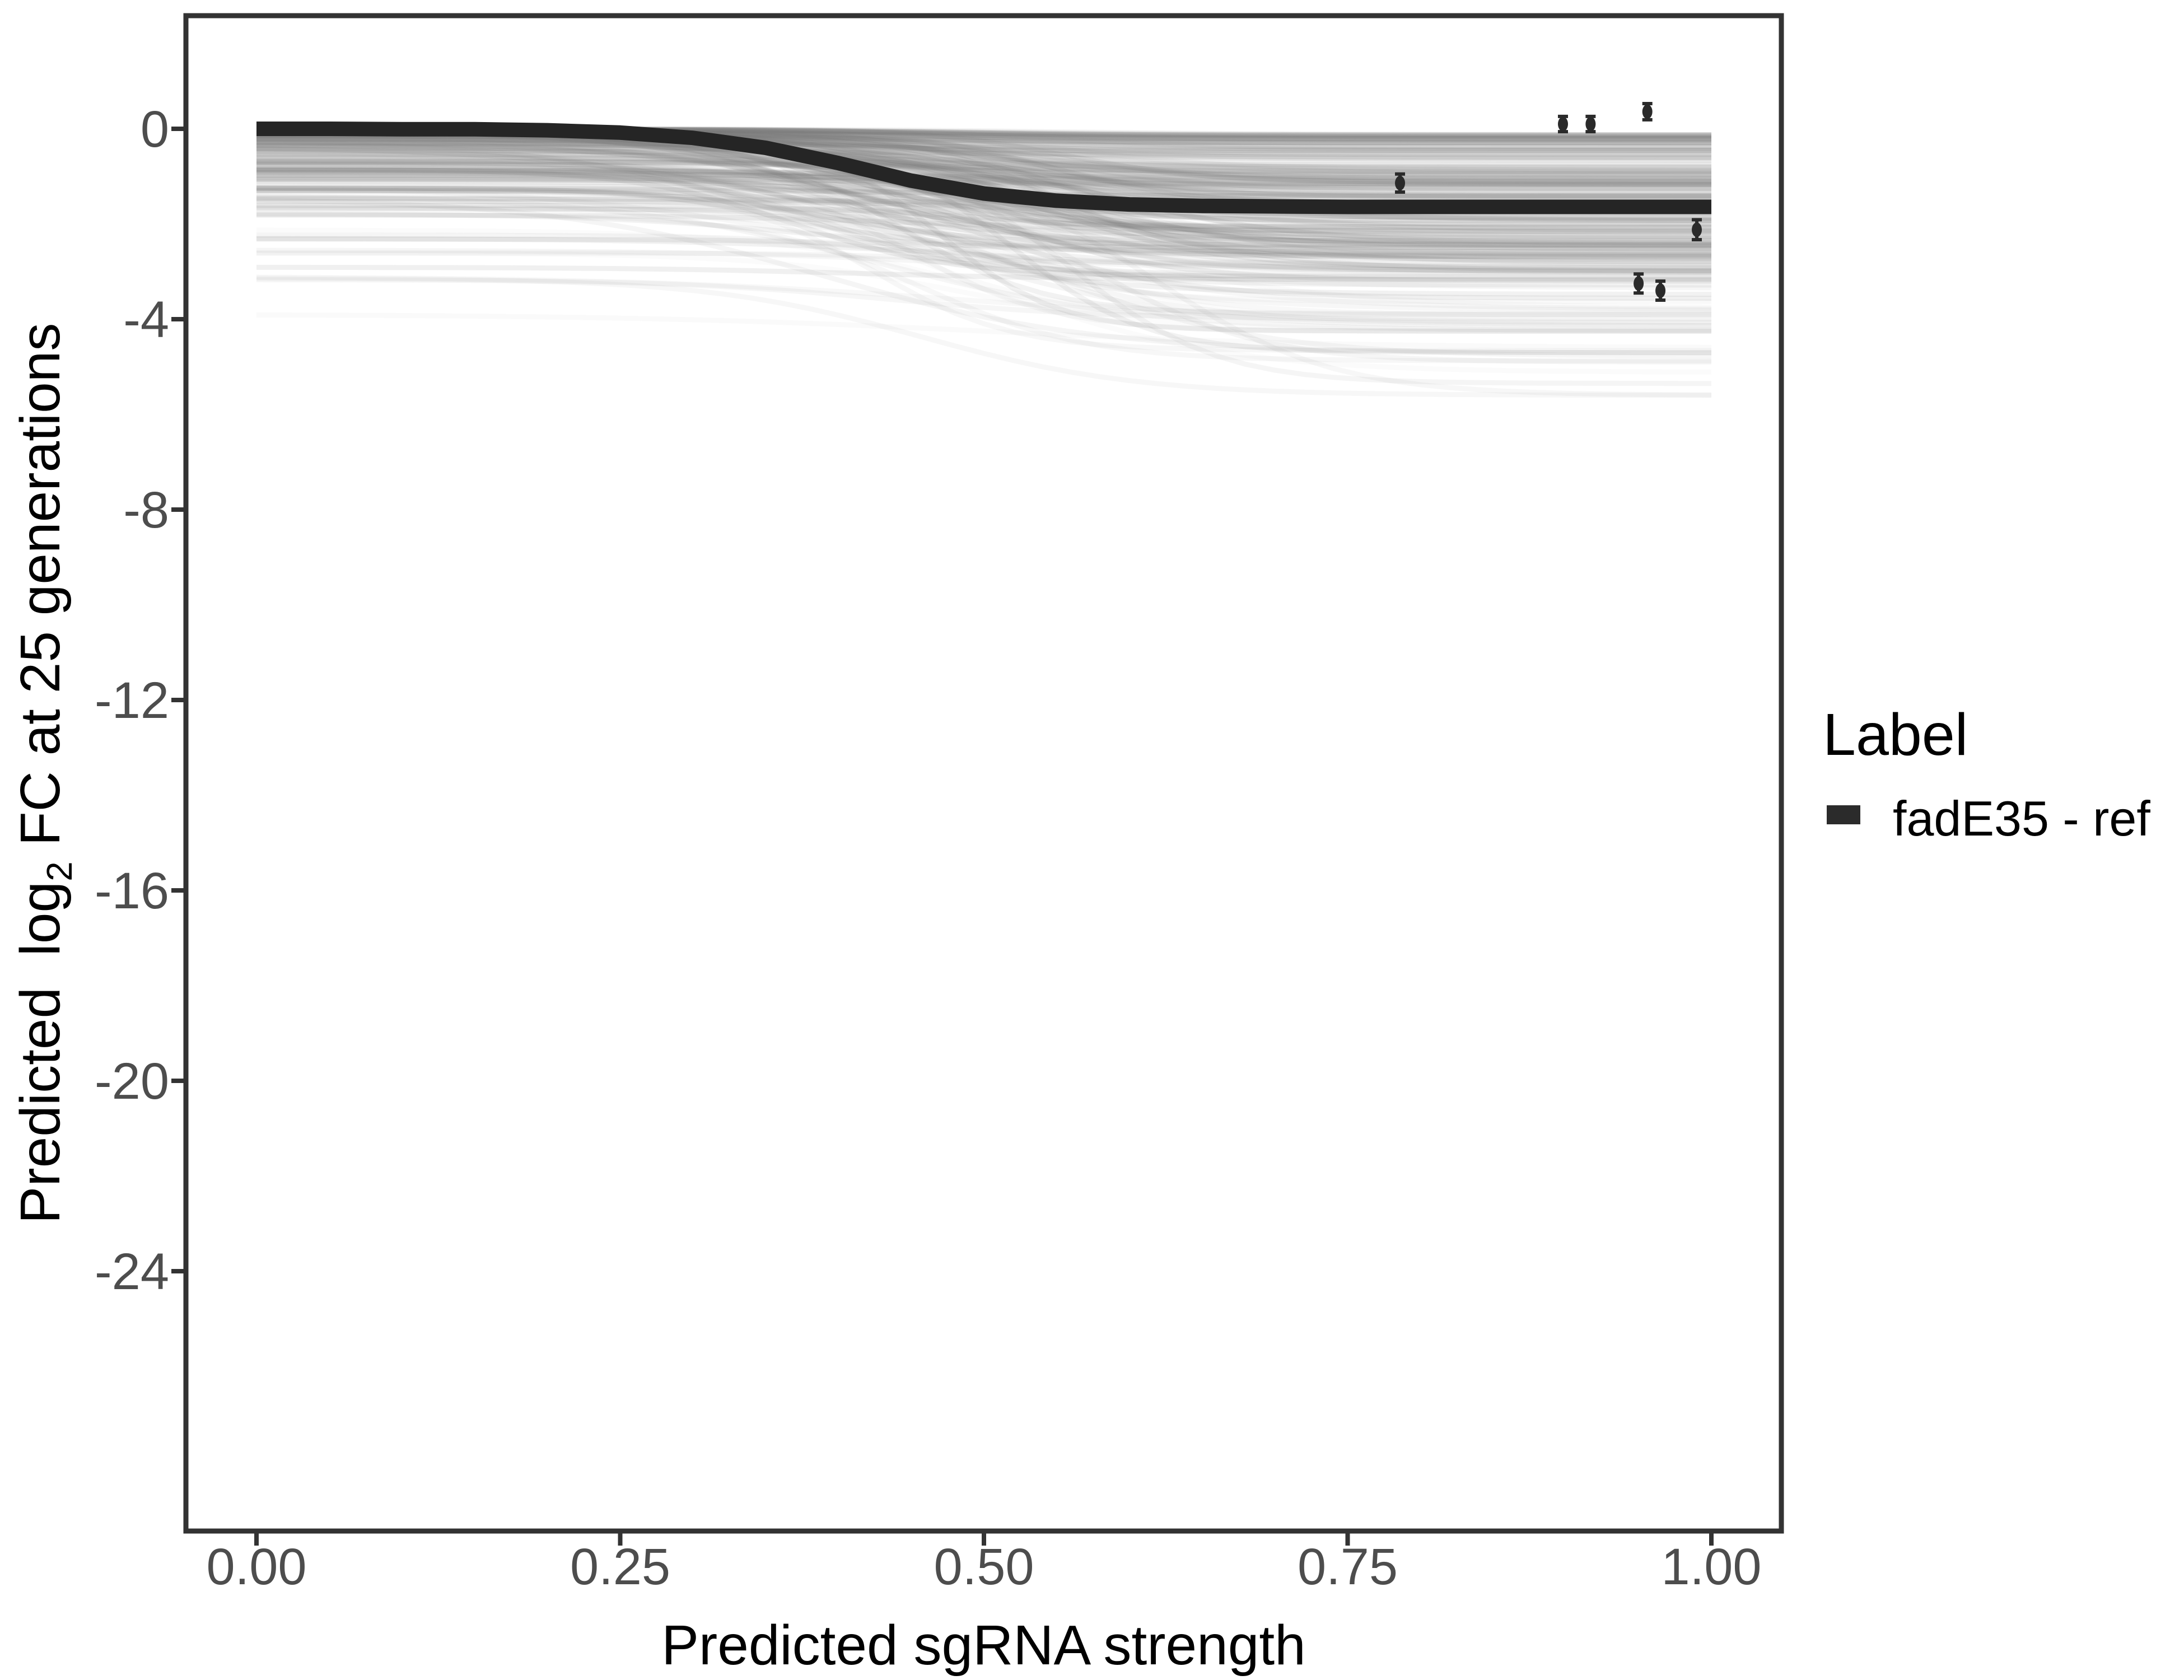  What do you see at coordinates (2022, 819) in the screenshot?
I see `legend-item-label: fadE35 - ref` at bounding box center [2022, 819].